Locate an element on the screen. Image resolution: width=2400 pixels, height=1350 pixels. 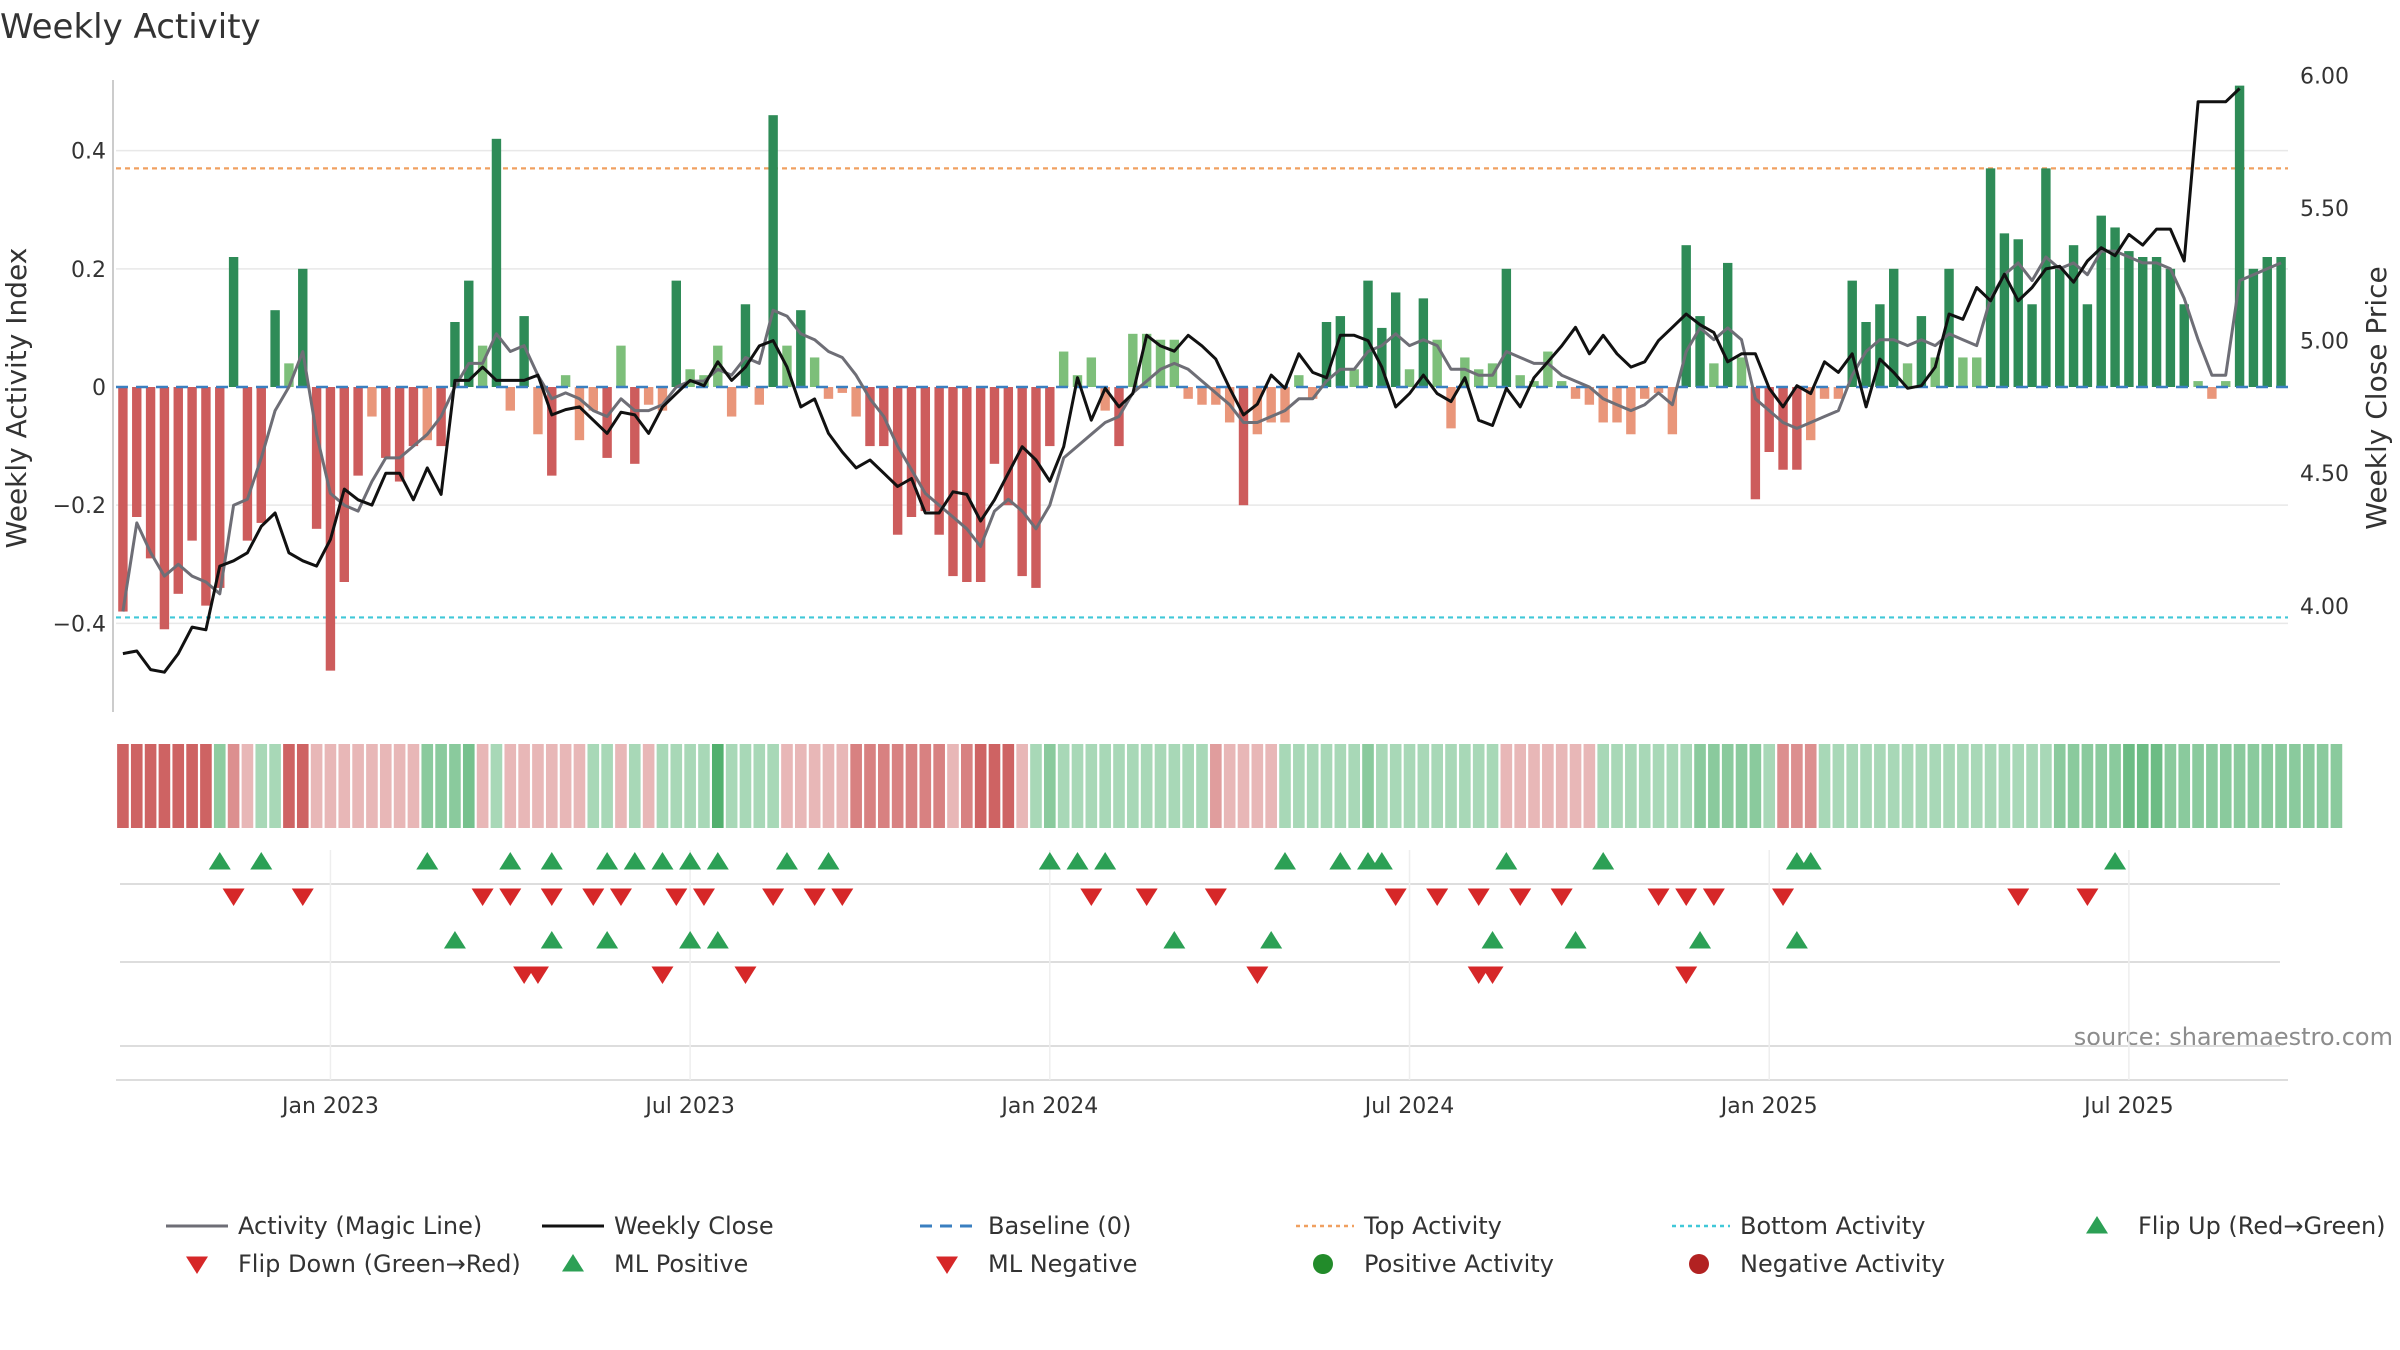
legend-label: ML Positive is located at coordinates (681, 1264).